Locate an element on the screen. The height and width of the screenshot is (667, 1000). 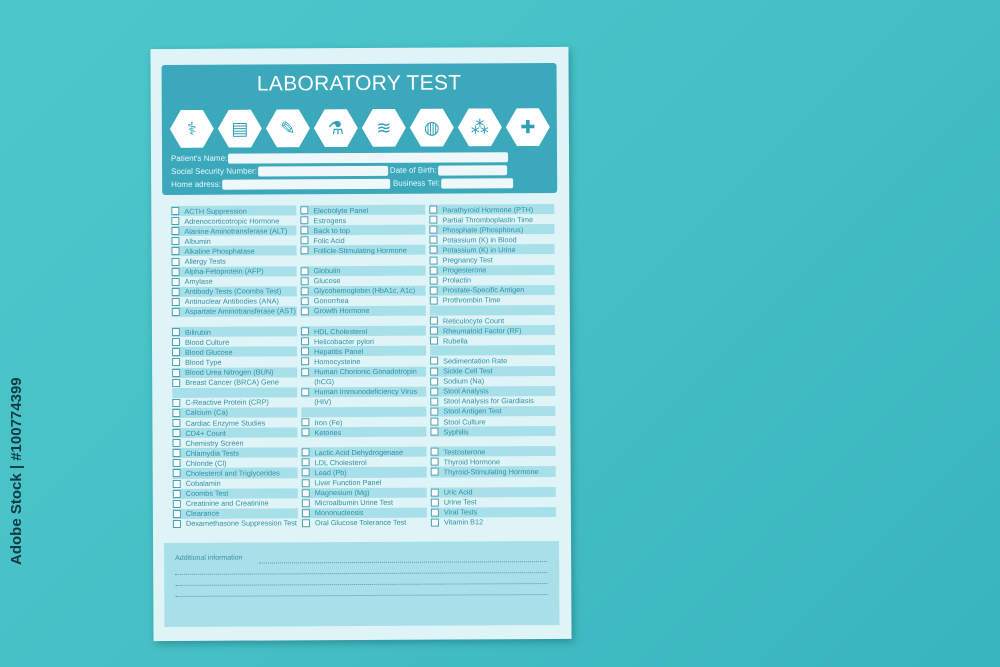
home-address-input is located at coordinates (305, 184).